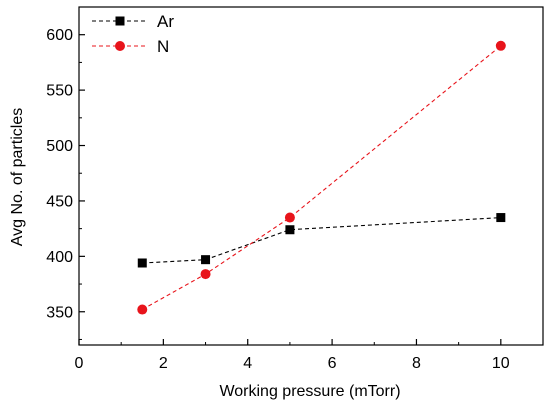 This screenshot has width=550, height=412. What do you see at coordinates (416, 363) in the screenshot?
I see `x-tick-label: 8` at bounding box center [416, 363].